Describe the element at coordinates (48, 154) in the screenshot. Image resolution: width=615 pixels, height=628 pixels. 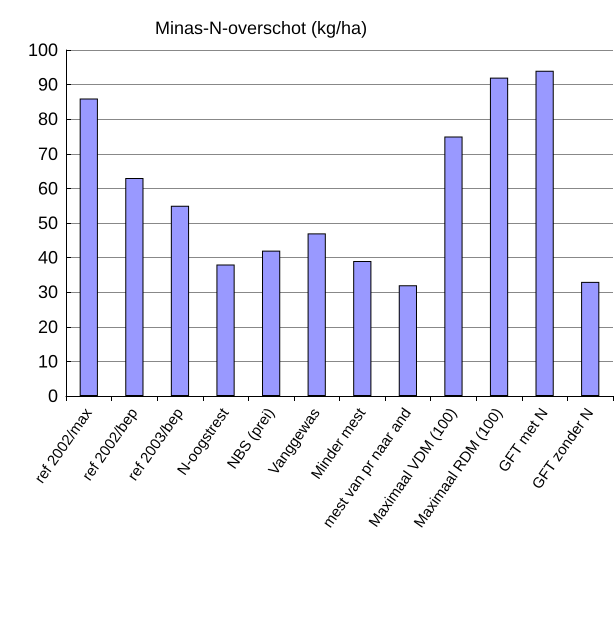
I see `y-tick-label: 70` at that location.